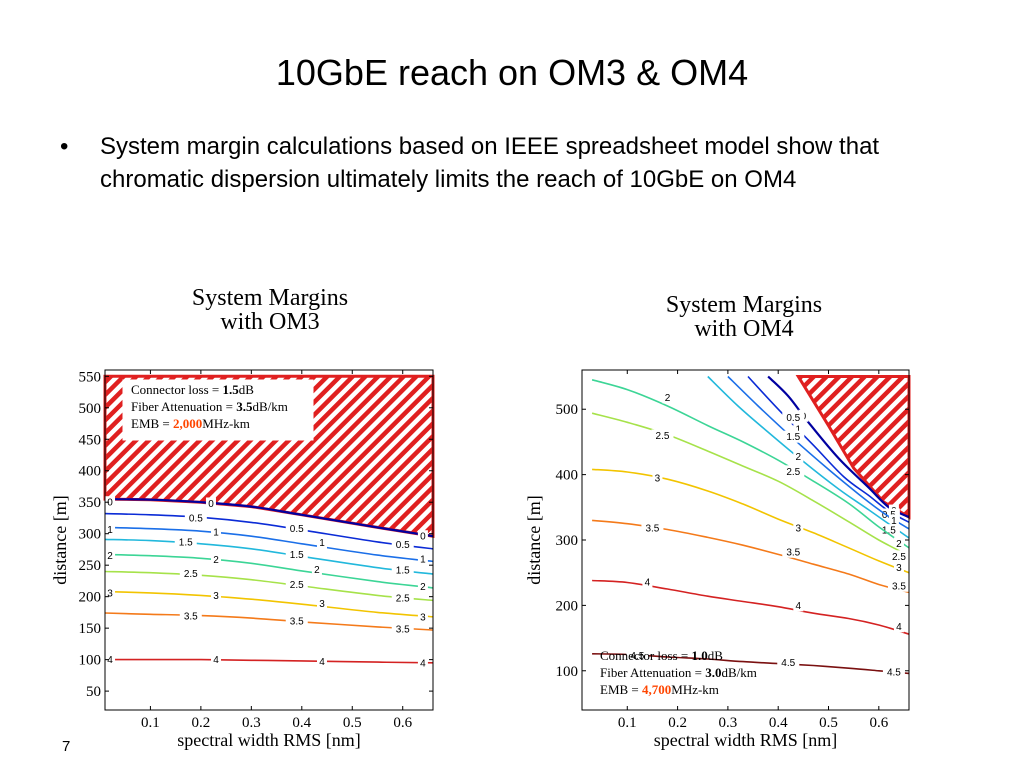 The image size is (1024, 768). Describe the element at coordinates (808, 457) in the screenshot. I see `contour-line-1.5` at that location.